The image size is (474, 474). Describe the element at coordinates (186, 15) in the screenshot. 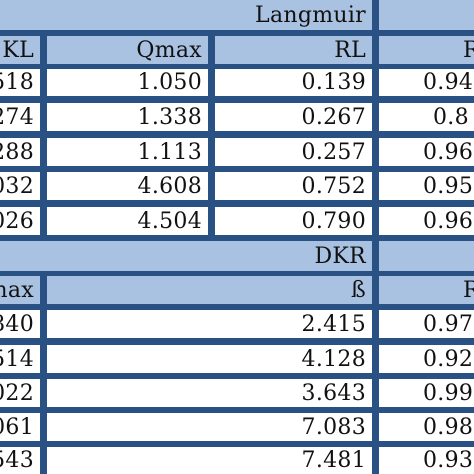

I see `langmuir-title: Langmuir` at that location.